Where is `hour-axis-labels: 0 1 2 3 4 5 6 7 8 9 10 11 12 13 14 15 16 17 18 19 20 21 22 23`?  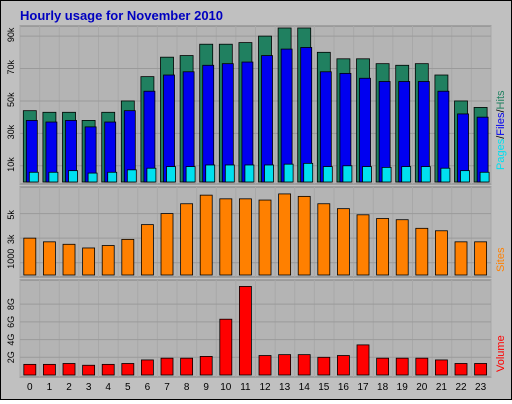 hour-axis-labels: 0 1 2 3 4 5 6 7 8 9 10 11 12 13 14 15 16 17 18 19 20 21 22 23 is located at coordinates (257, 387).